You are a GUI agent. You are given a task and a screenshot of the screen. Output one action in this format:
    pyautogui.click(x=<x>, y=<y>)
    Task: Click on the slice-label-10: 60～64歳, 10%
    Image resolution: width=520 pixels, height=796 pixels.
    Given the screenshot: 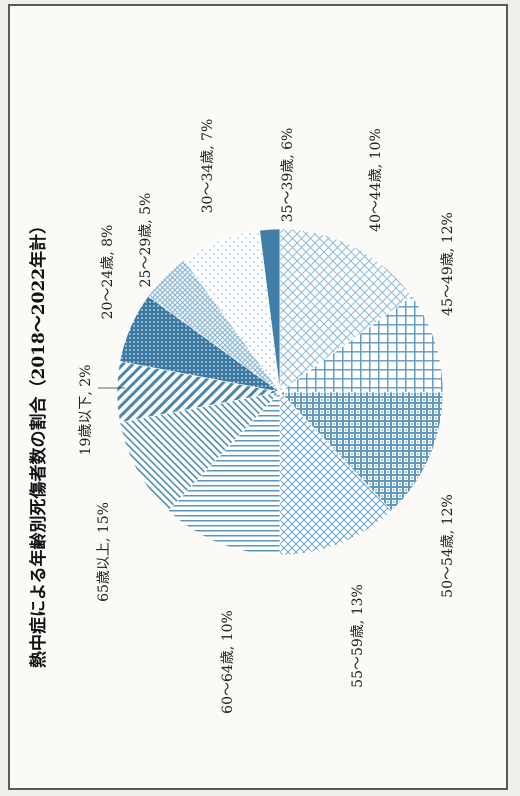 What is the action you would take?
    pyautogui.click(x=228, y=662)
    